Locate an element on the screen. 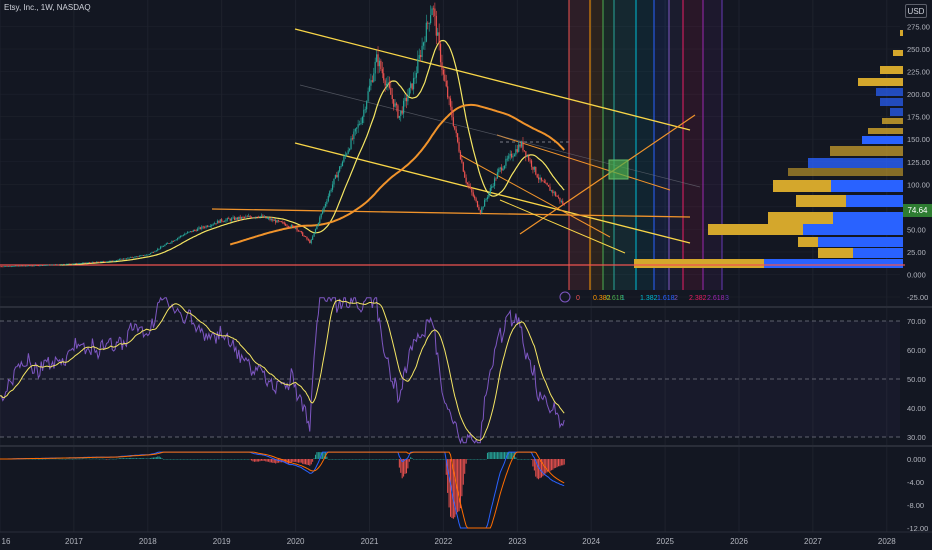 This screenshot has height=550, width=932. osc-tick-label: 30.00 is located at coordinates (916, 437).